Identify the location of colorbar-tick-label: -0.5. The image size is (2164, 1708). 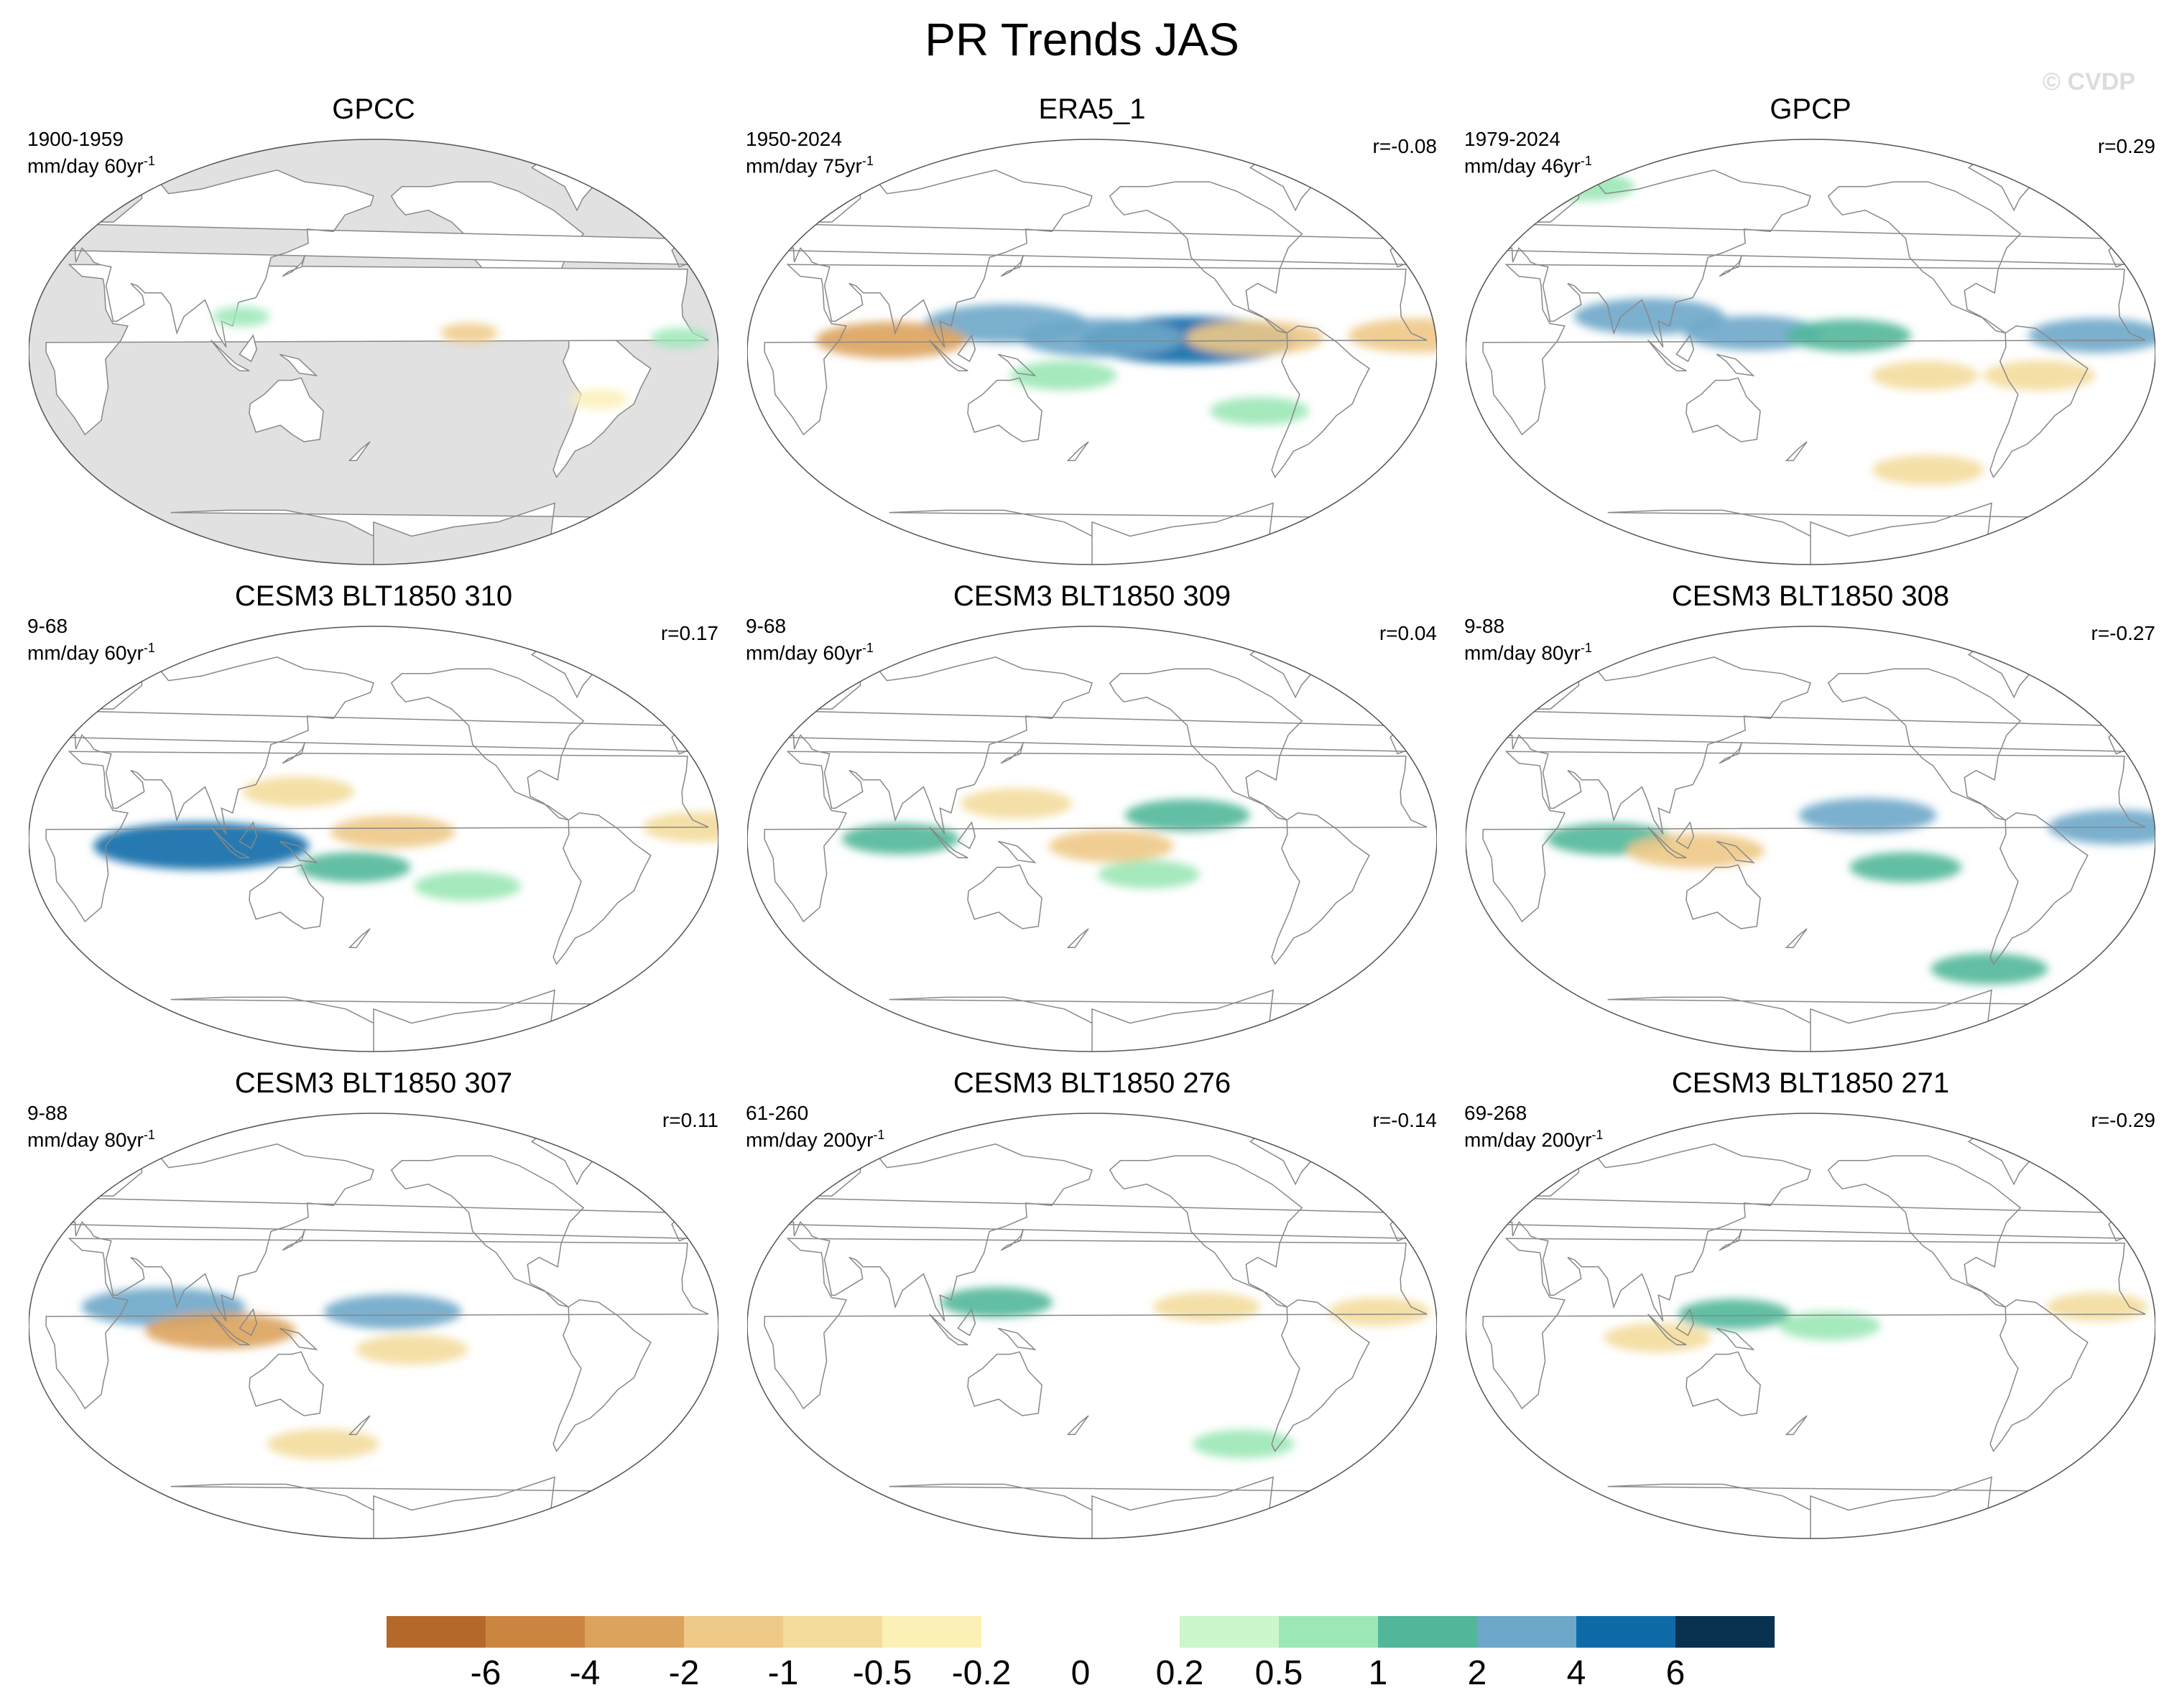
(883, 1673).